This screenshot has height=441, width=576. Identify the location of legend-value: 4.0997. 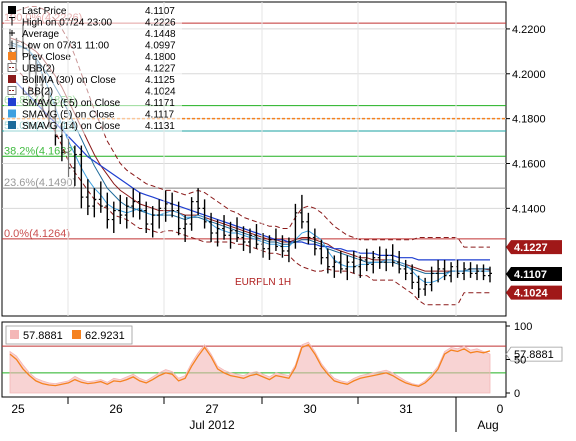
(160, 46).